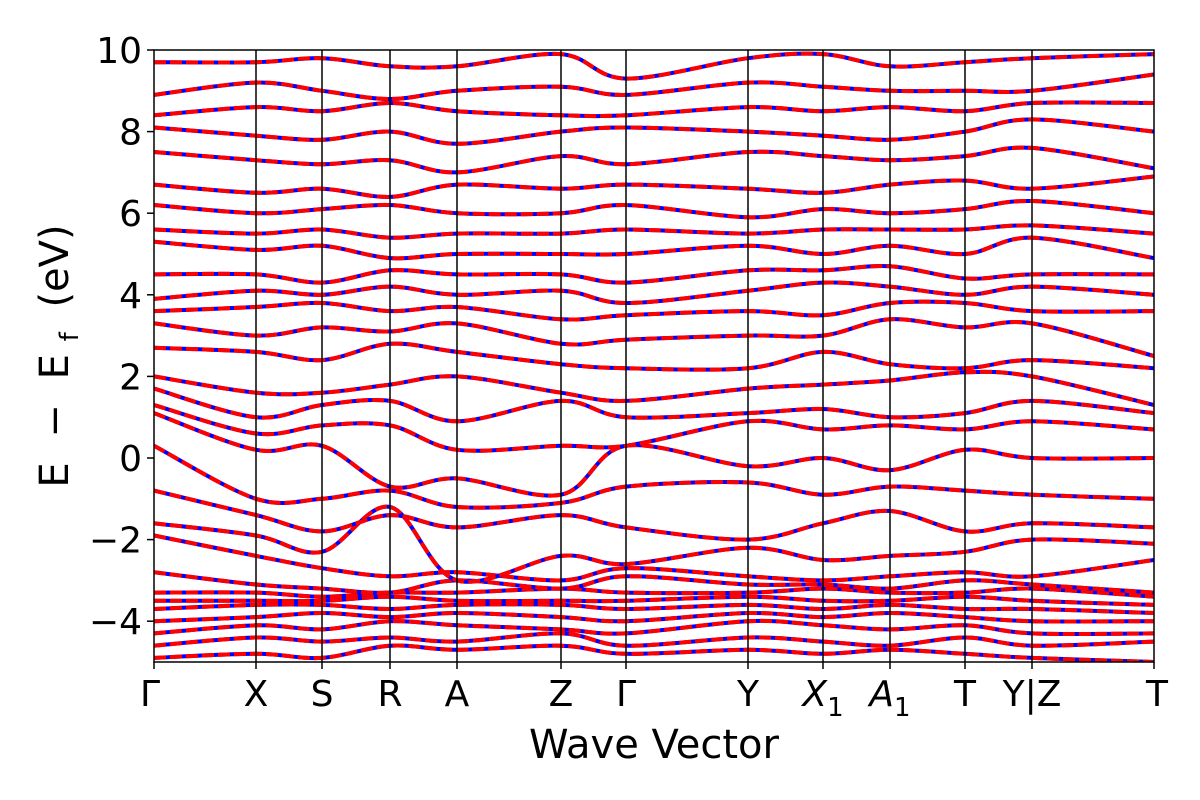  What do you see at coordinates (748, 694) in the screenshot?
I see `x-tick-label-7: Y` at bounding box center [748, 694].